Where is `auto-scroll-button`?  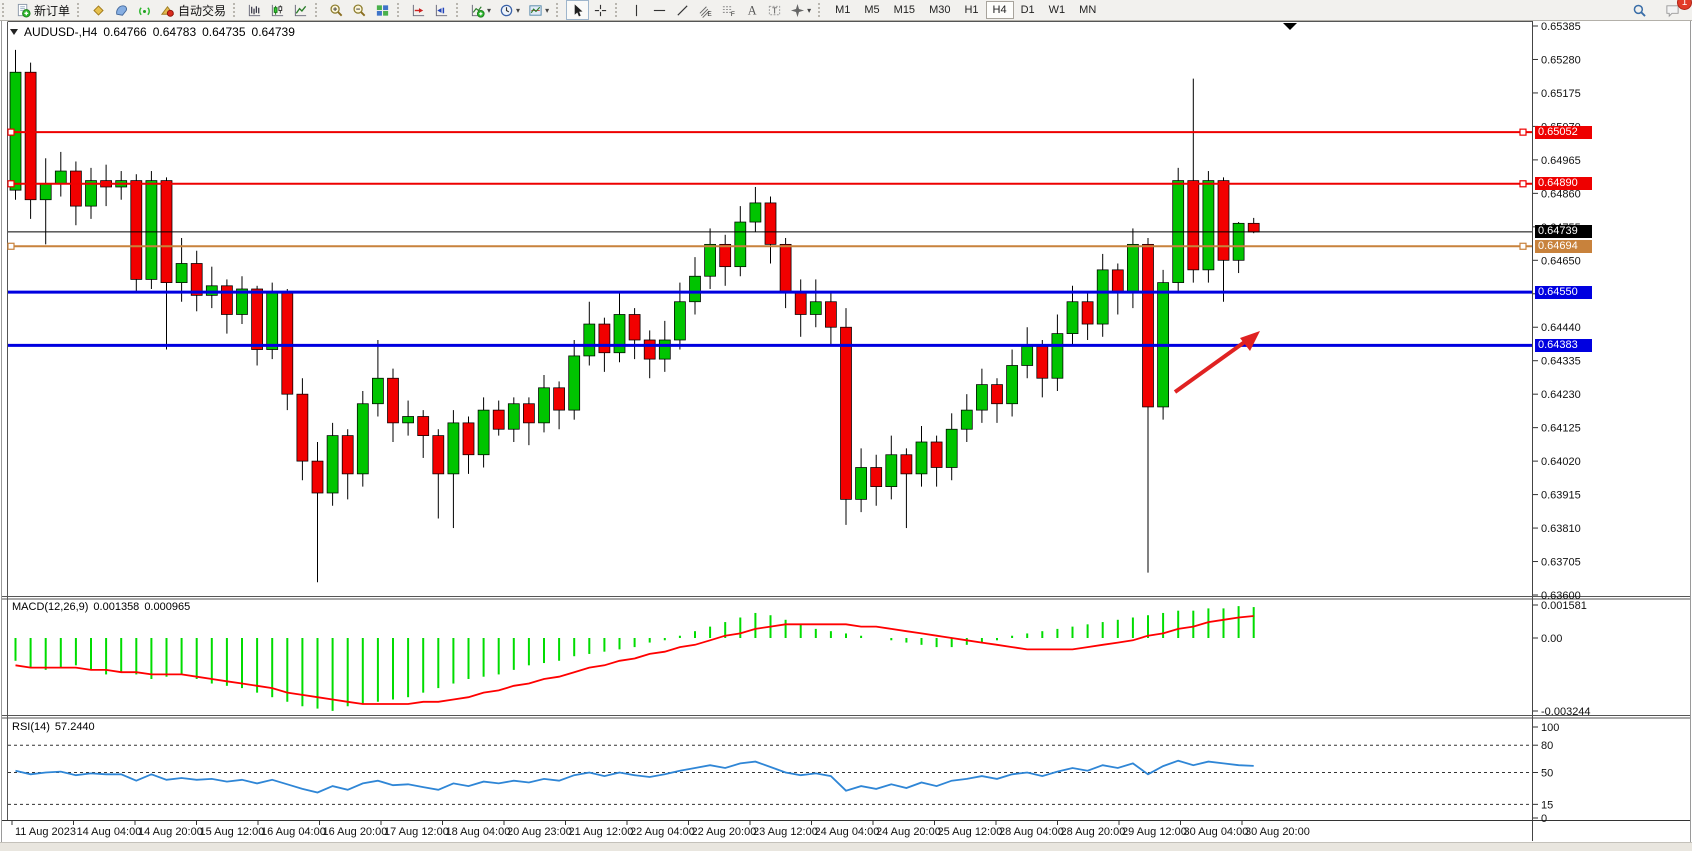
auto-scroll-button is located at coordinates (418, 10).